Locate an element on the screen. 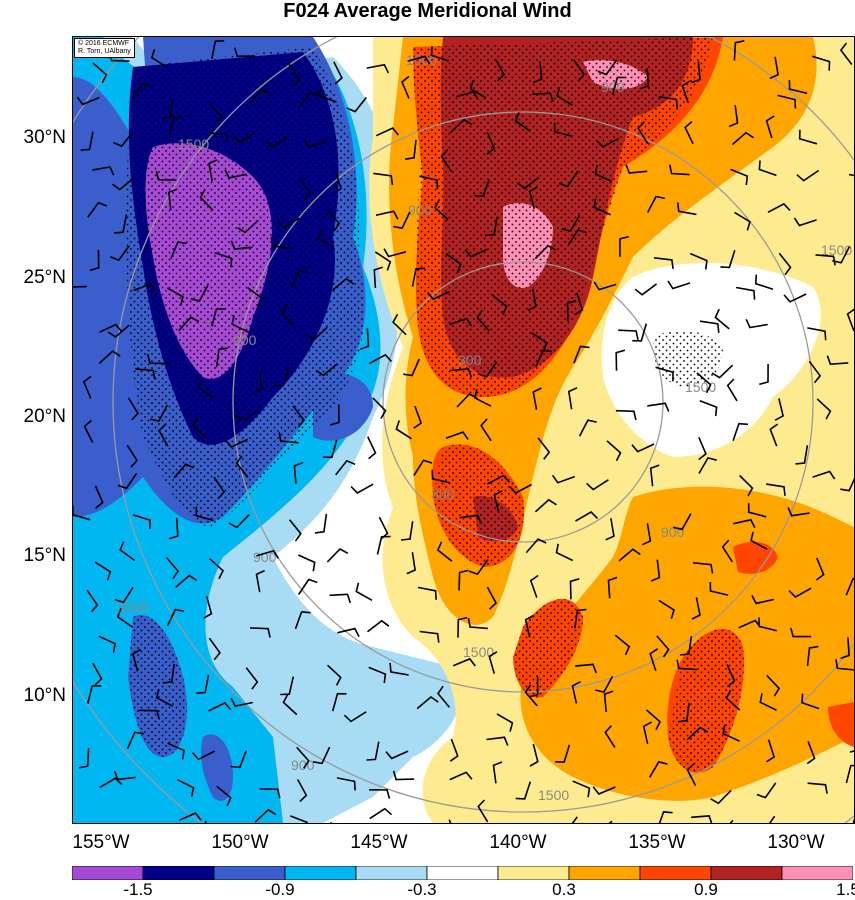 The image size is (855, 900). stipple-east is located at coordinates (688, 359).